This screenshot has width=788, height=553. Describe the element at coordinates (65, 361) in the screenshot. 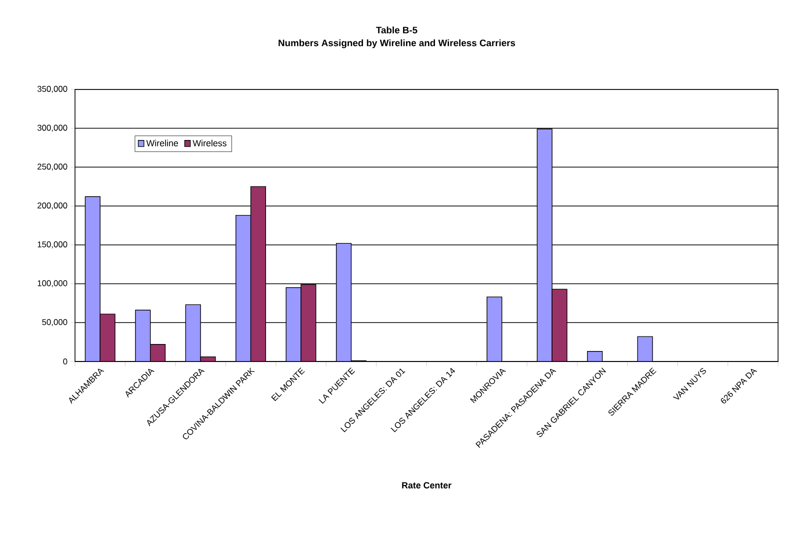

I see `y-tick-label: 0` at that location.